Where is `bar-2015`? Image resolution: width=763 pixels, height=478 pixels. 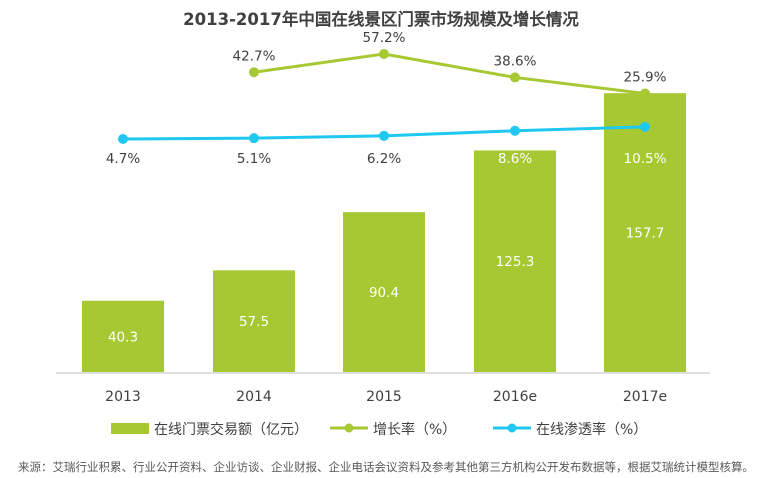 bar-2015 is located at coordinates (384, 292).